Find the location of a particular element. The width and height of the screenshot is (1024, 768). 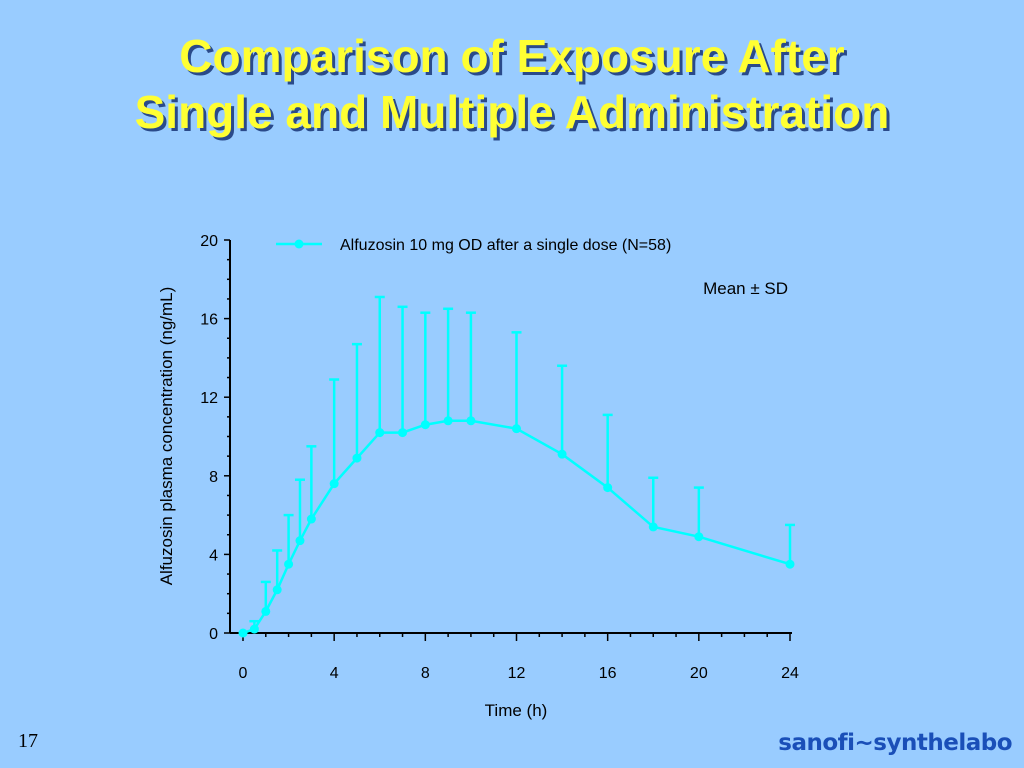

y-tick-label: 8 is located at coordinates (213, 477).